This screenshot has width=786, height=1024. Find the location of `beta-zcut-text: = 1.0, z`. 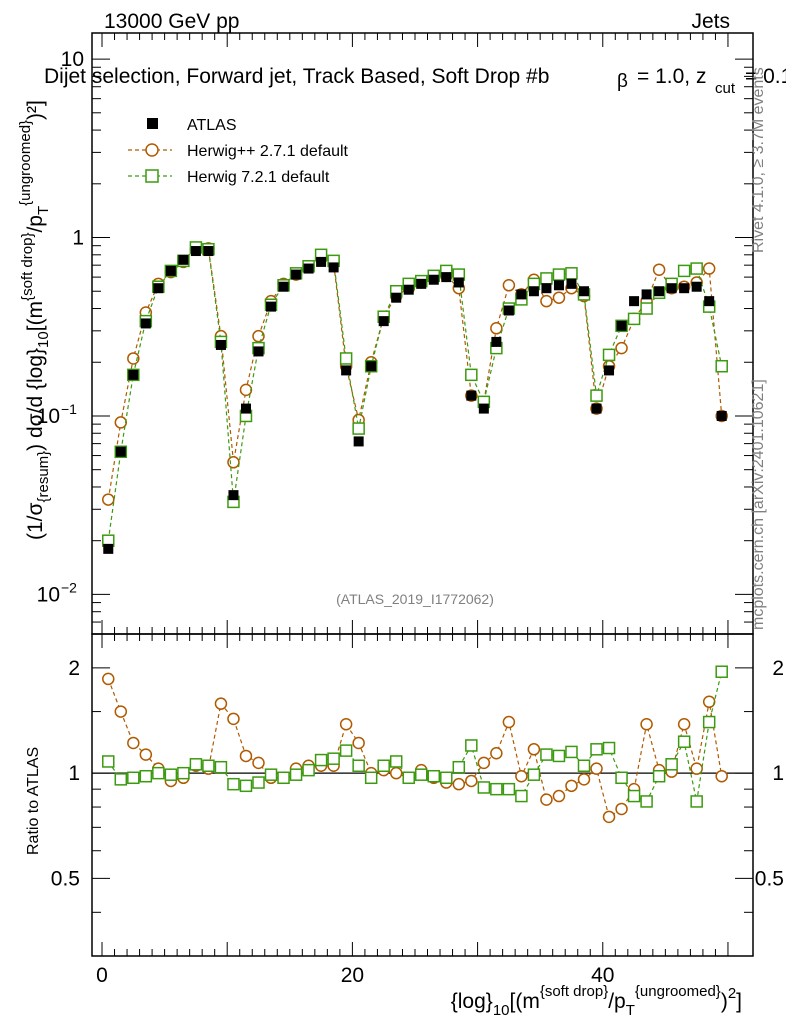

beta-zcut-text: = 1.0, z is located at coordinates (671, 76).